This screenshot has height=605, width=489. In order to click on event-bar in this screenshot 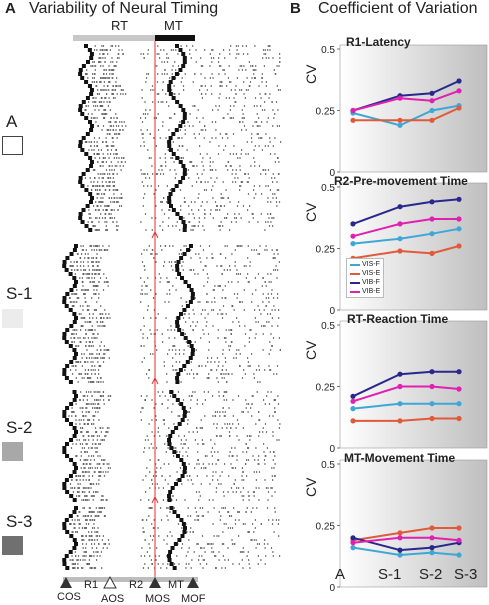, I will do `click(130, 579)`.